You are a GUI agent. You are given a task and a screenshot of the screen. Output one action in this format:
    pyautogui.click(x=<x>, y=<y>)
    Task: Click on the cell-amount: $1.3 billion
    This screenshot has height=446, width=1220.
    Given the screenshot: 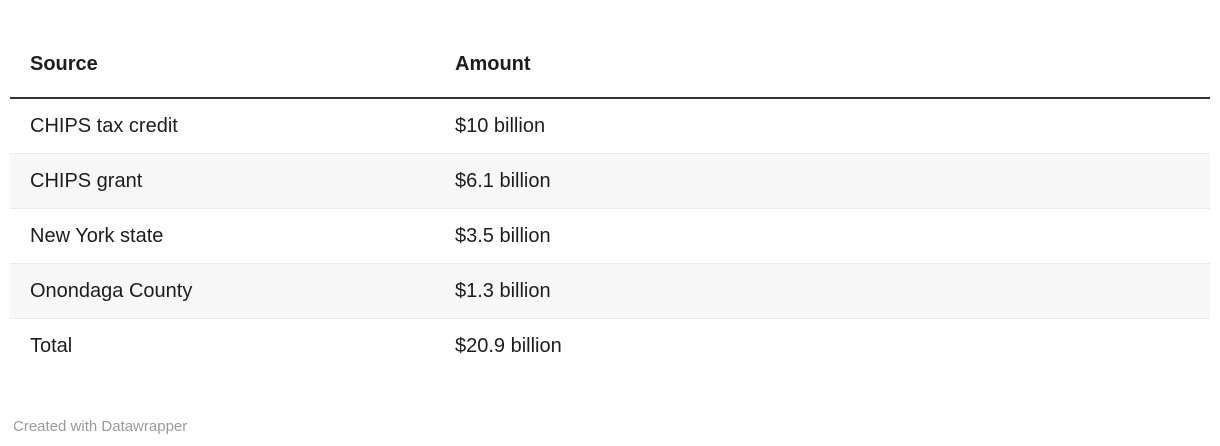 What is the action you would take?
    pyautogui.click(x=822, y=291)
    